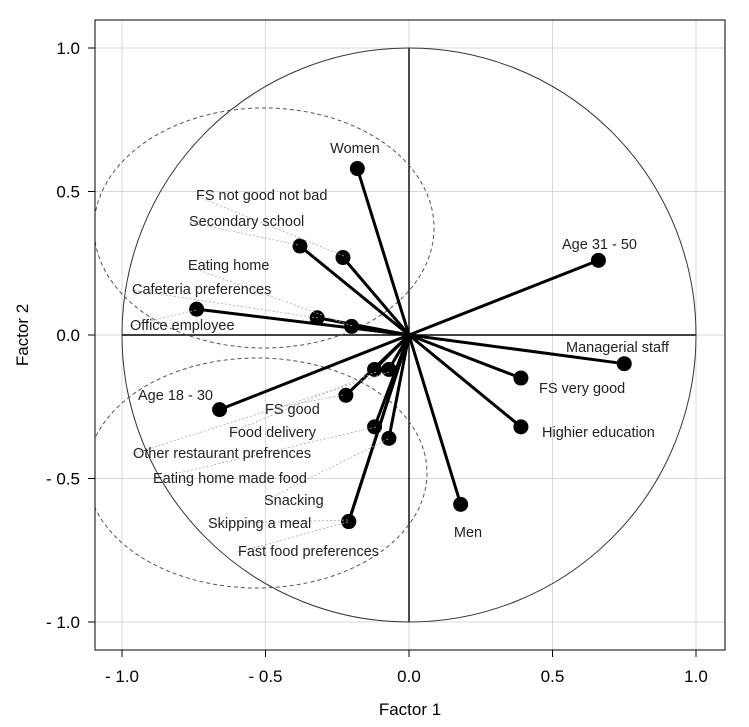 Image resolution: width=749 pixels, height=727 pixels. What do you see at coordinates (222, 454) in the screenshot?
I see `point-label: Other restaurant prefrences` at bounding box center [222, 454].